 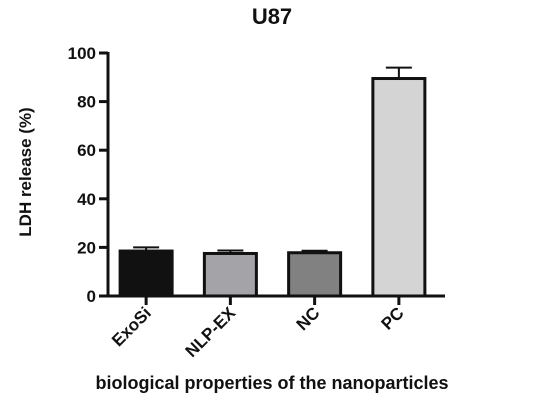 What do you see at coordinates (276, 327) in the screenshot?
I see `x-axis: ExoSi NLP-EX NC PC` at bounding box center [276, 327].